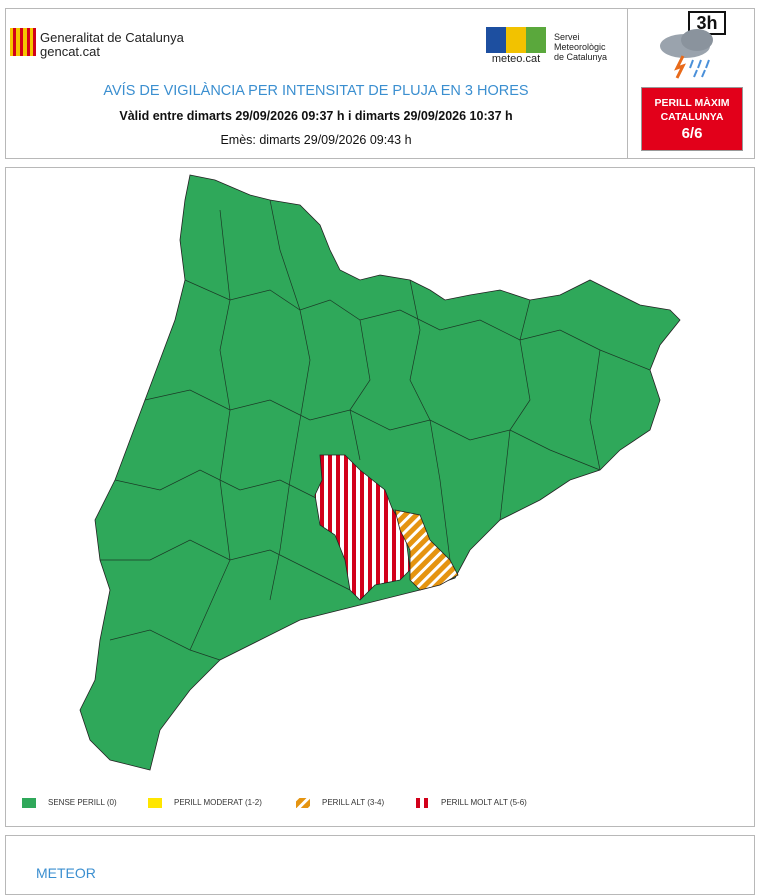 The width and height of the screenshot is (760, 895). What do you see at coordinates (316, 140) in the screenshot?
I see `issued: Emès: dimarts 29/09/2026 09:43 h` at bounding box center [316, 140].